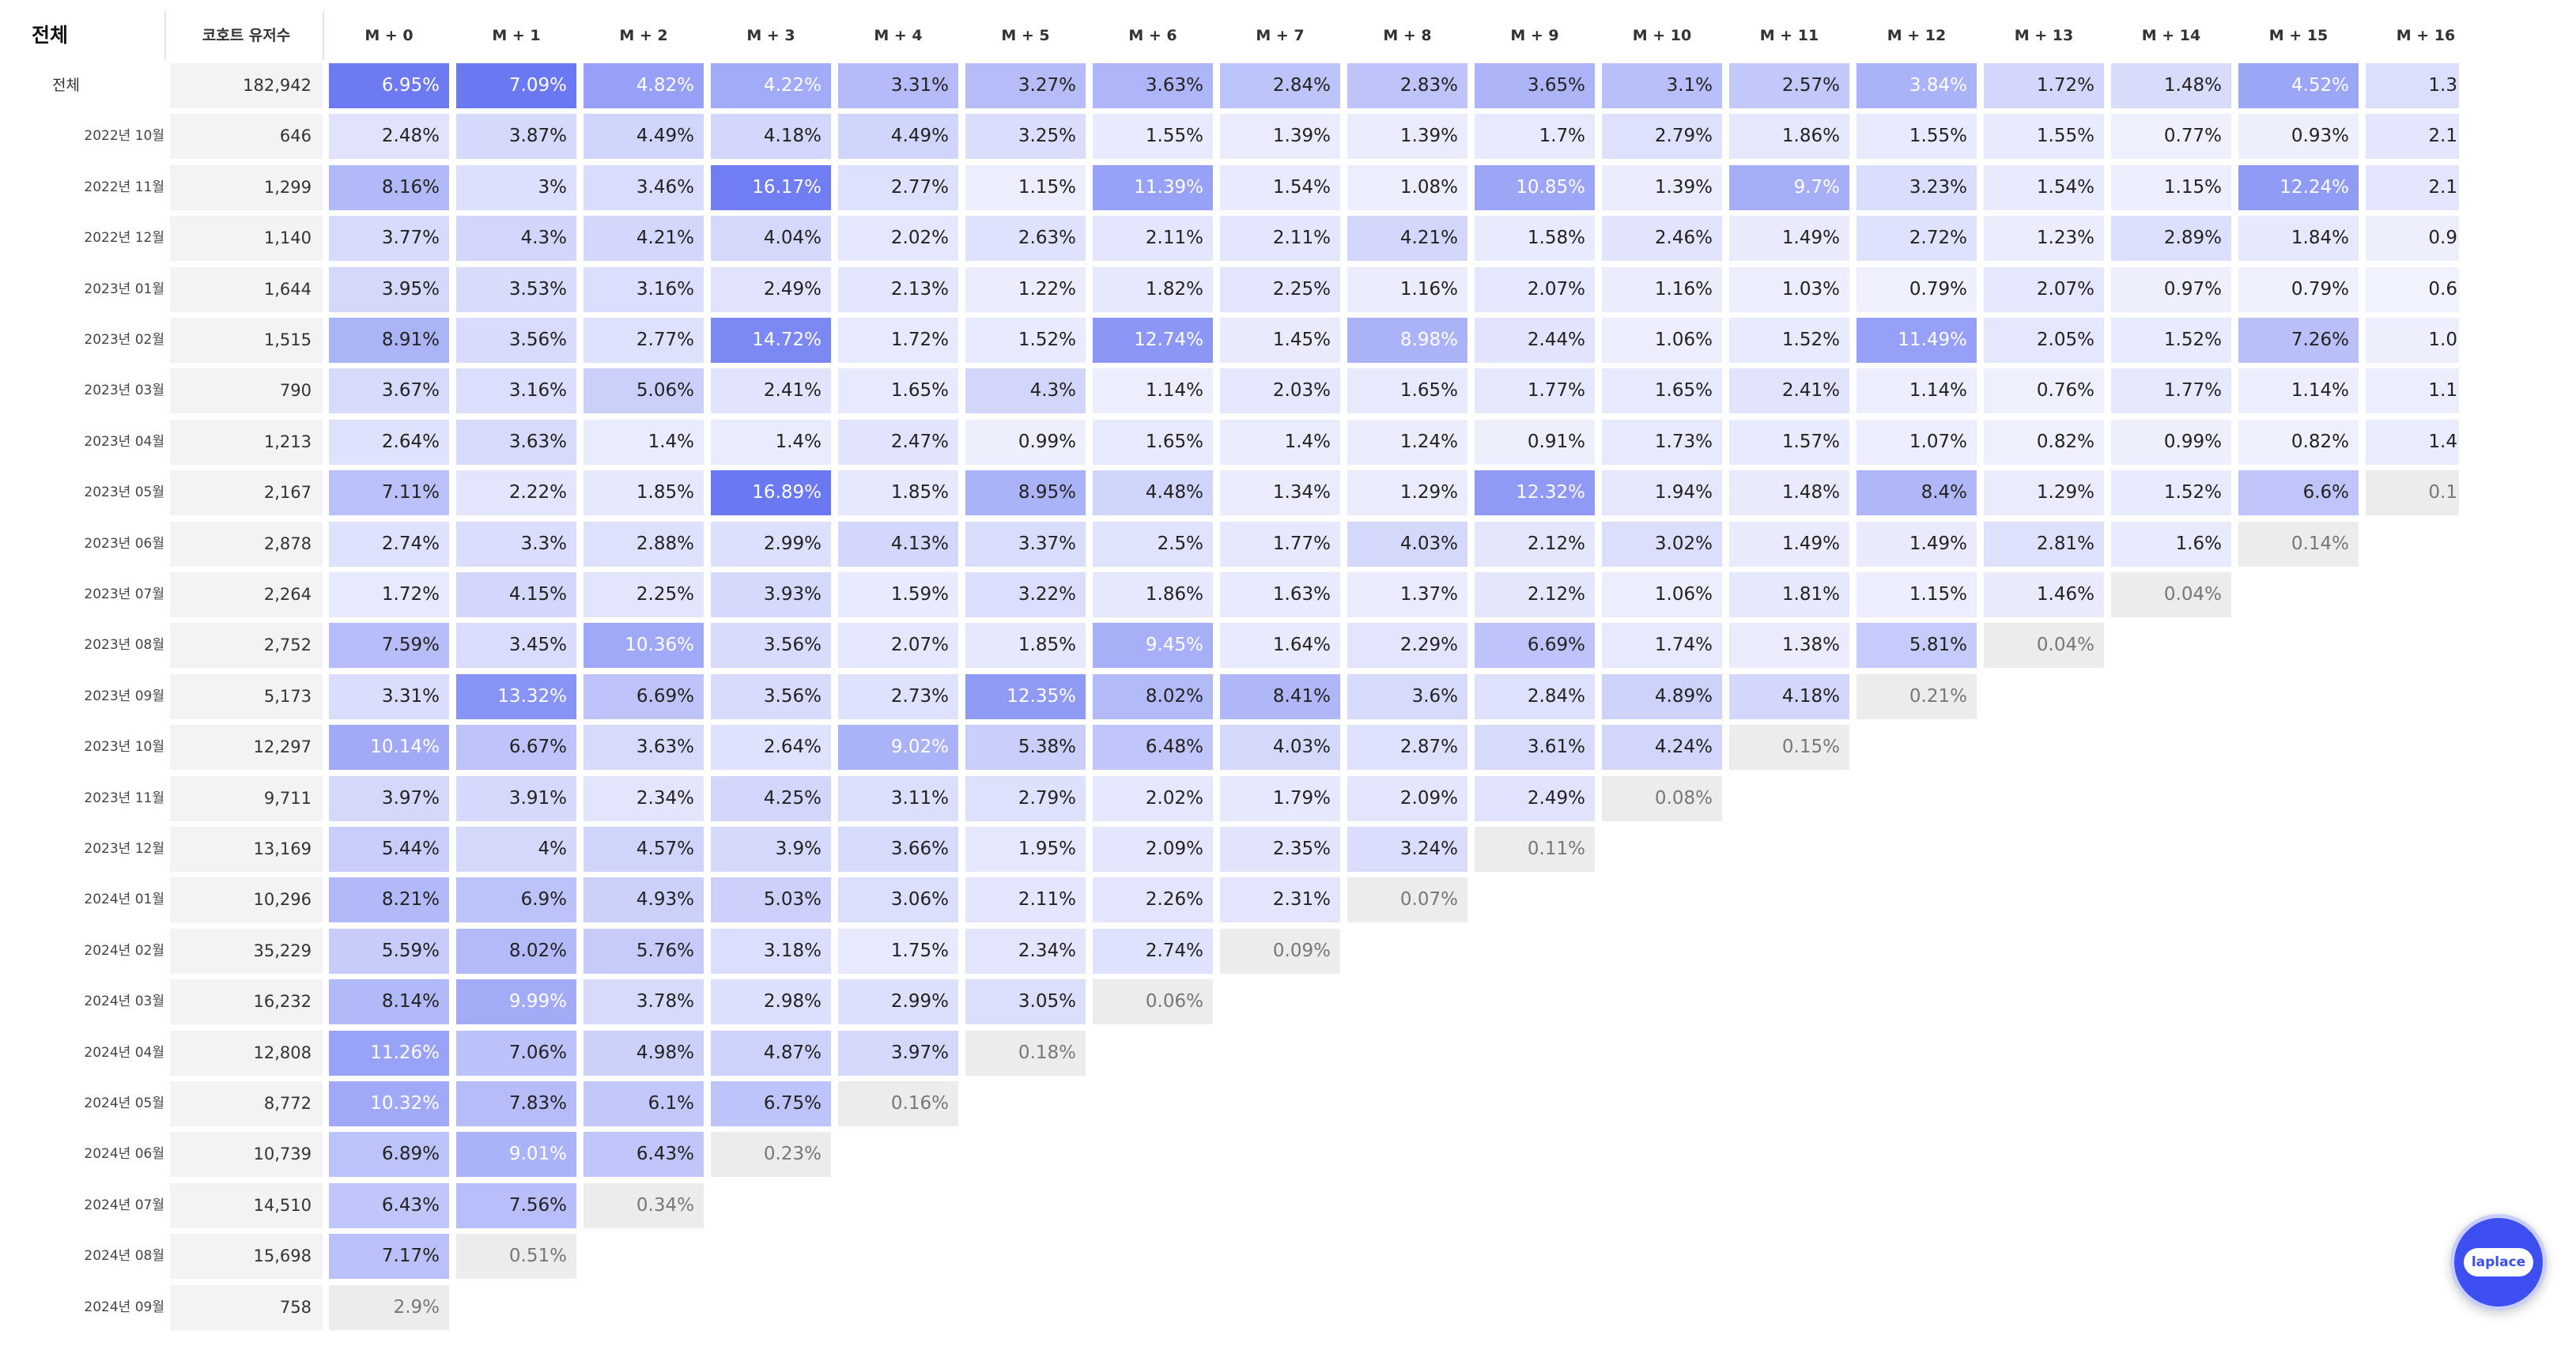  I want to click on retention-cell: 2.11%, so click(1153, 239).